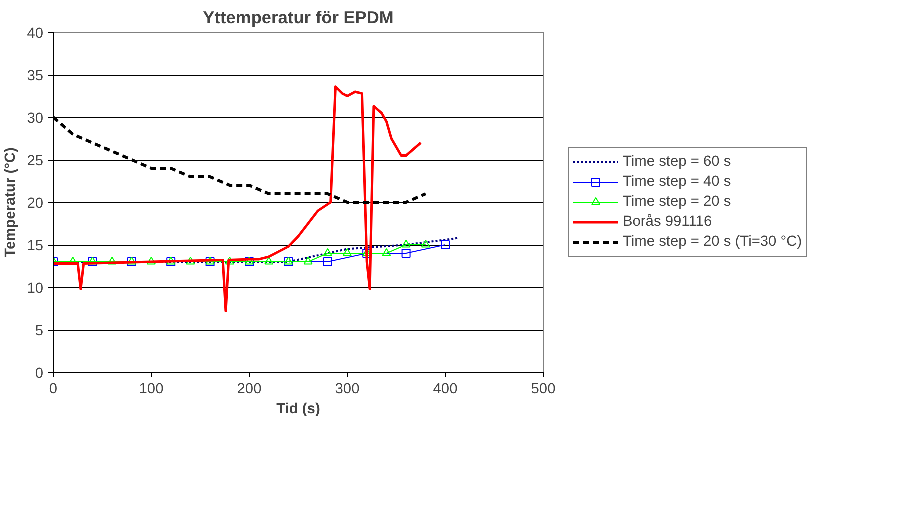 The height and width of the screenshot is (528, 913). What do you see at coordinates (39, 374) in the screenshot?
I see `y-tick-label: 0` at bounding box center [39, 374].